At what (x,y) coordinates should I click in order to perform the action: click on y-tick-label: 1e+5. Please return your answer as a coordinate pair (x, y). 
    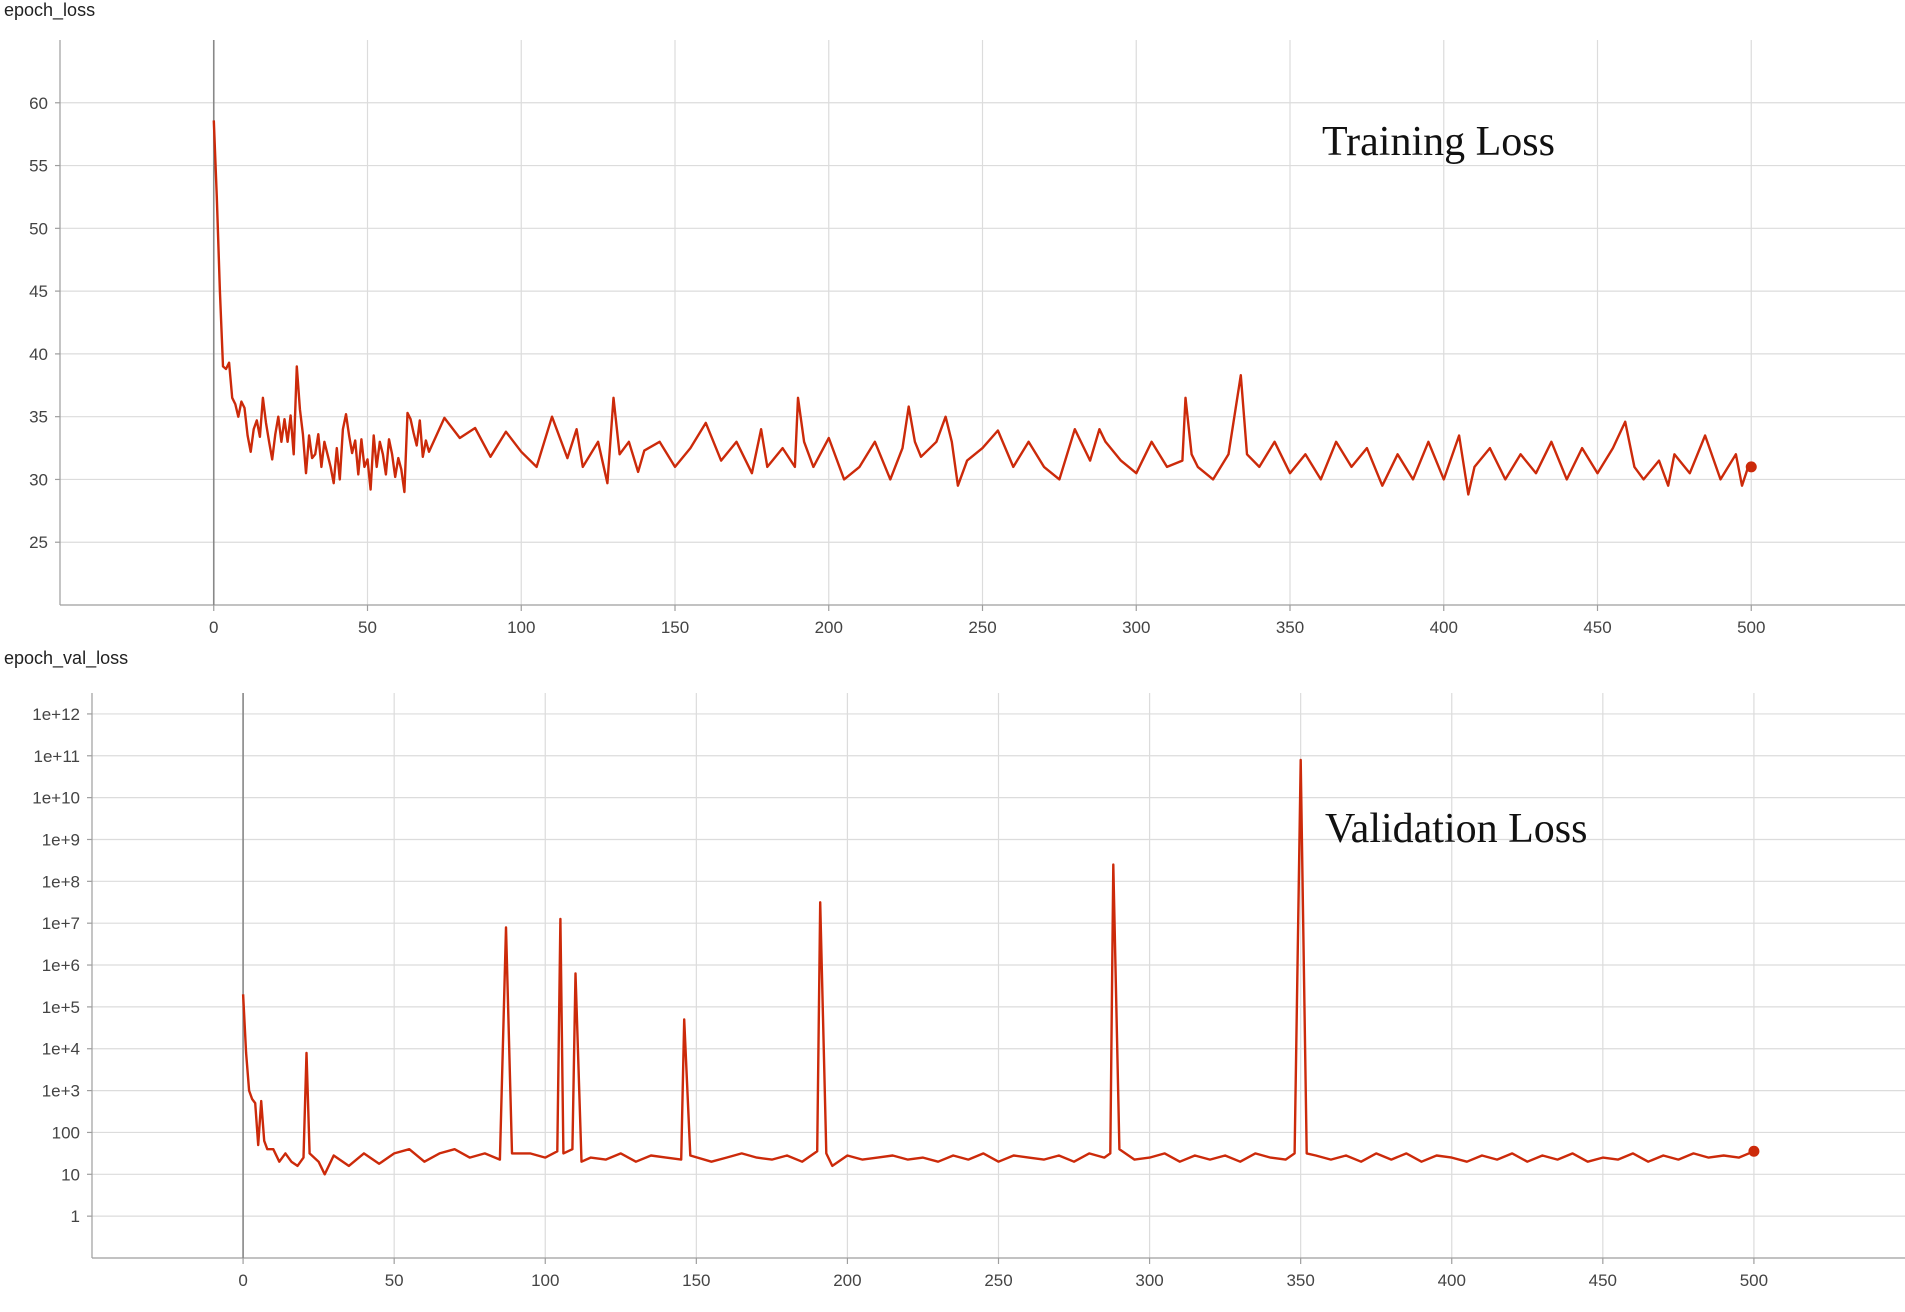
    Looking at the image, I should click on (61, 1007).